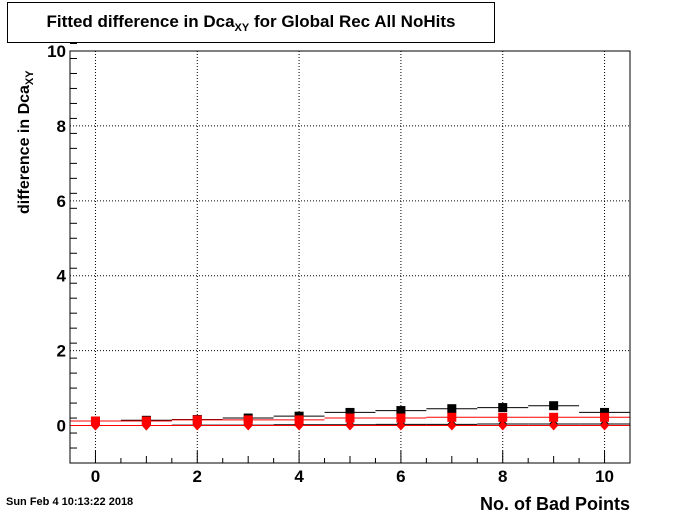 Image resolution: width=700 pixels, height=514 pixels. I want to click on y-tick-label: 10, so click(56, 51).